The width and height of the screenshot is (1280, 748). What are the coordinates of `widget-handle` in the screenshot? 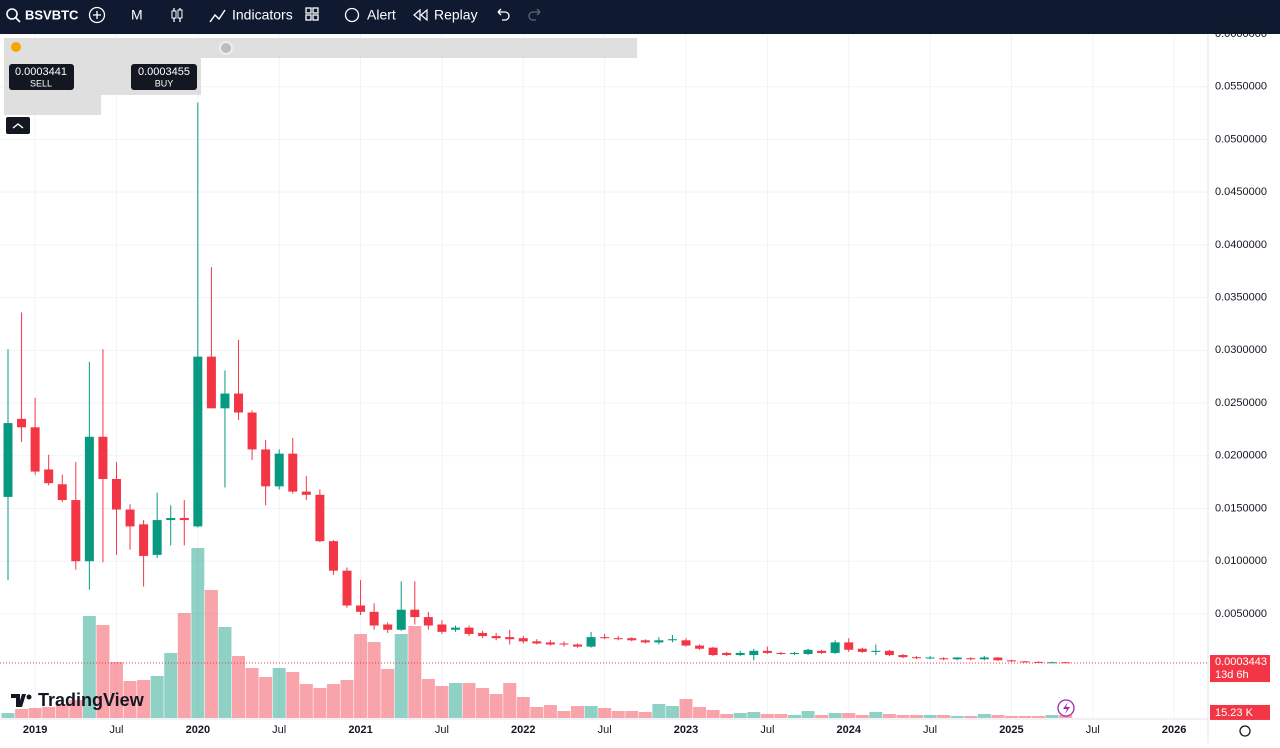 It's located at (226, 48).